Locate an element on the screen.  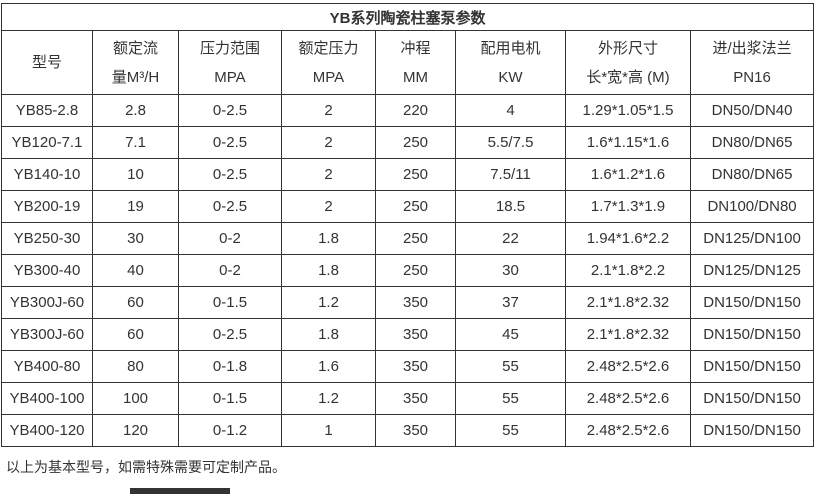
column-header-line1: 额定流 is located at coordinates (135, 48).